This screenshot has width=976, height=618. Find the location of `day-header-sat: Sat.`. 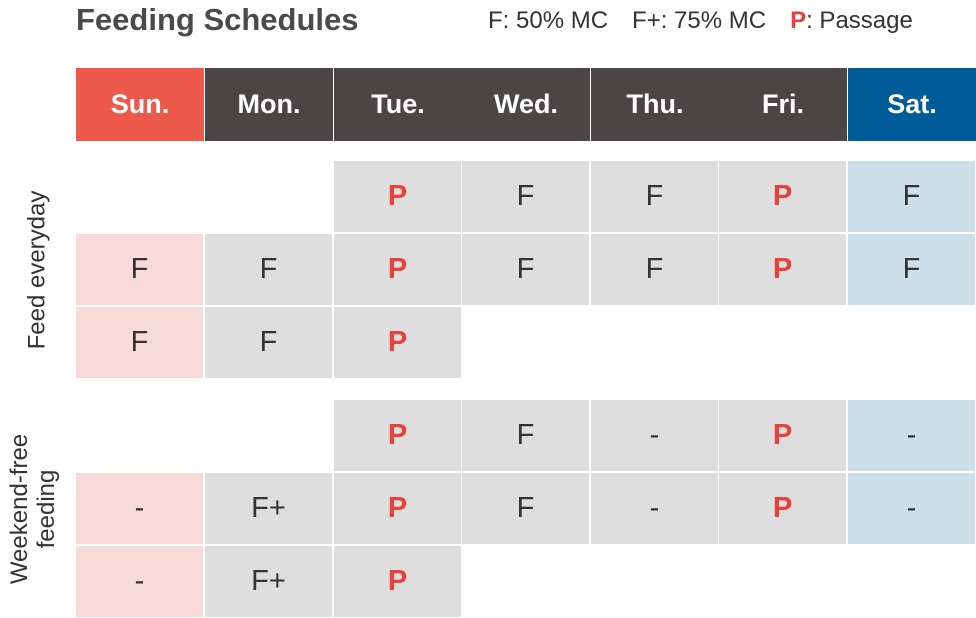

day-header-sat: Sat. is located at coordinates (912, 104).